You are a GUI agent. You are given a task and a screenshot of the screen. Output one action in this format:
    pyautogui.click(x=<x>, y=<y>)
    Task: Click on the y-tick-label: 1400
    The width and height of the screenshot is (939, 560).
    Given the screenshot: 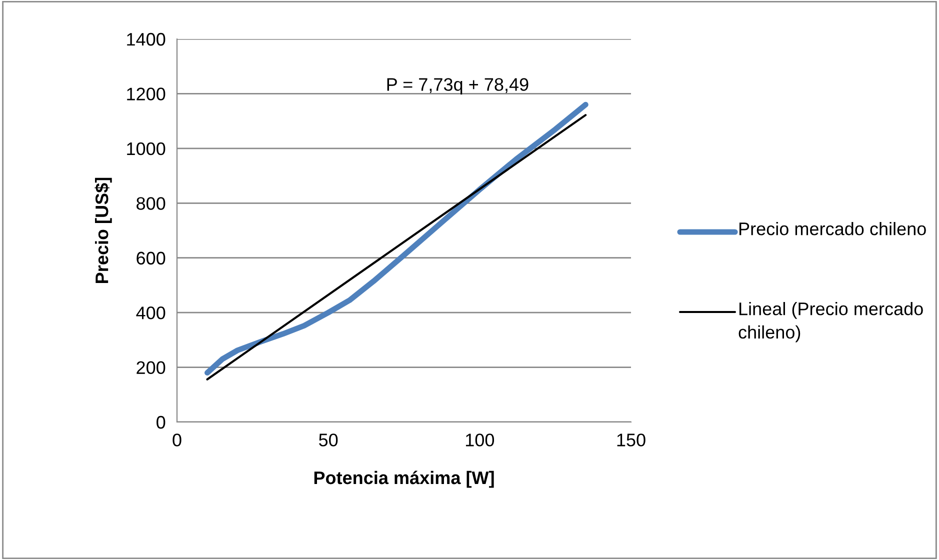 What is the action you would take?
    pyautogui.click(x=146, y=39)
    